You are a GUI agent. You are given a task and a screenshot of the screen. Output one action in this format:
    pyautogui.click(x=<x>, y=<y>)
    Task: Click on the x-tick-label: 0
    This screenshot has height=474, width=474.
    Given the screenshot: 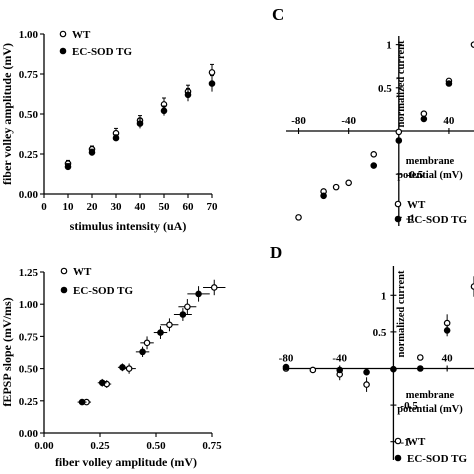 What is the action you would take?
    pyautogui.click(x=44, y=207)
    